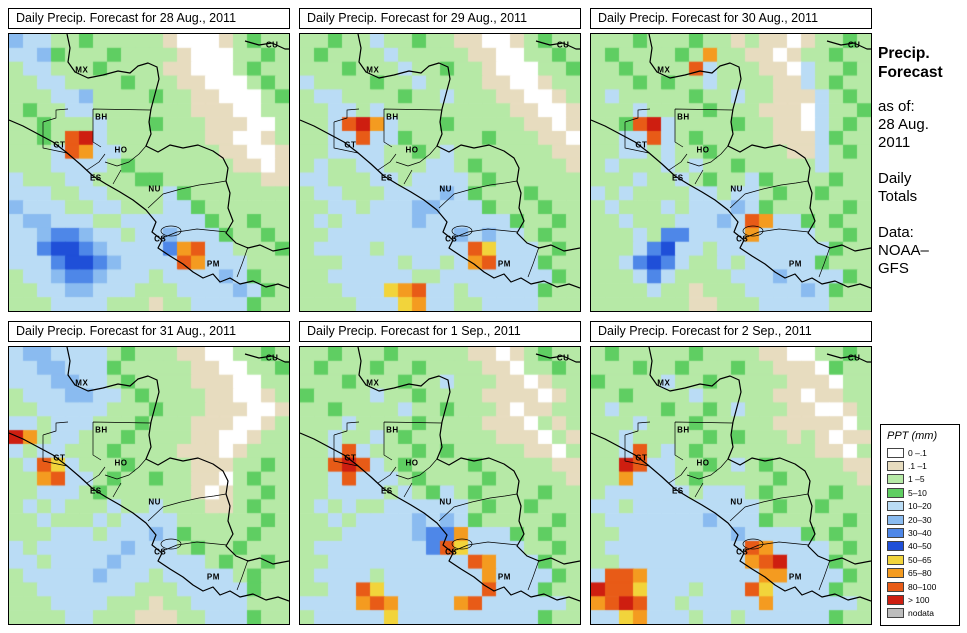 This screenshot has width=967, height=633. What do you see at coordinates (149, 18) in the screenshot?
I see `panel-title: Daily Precip. Forecast for 28 Aug., 2011` at bounding box center [149, 18].